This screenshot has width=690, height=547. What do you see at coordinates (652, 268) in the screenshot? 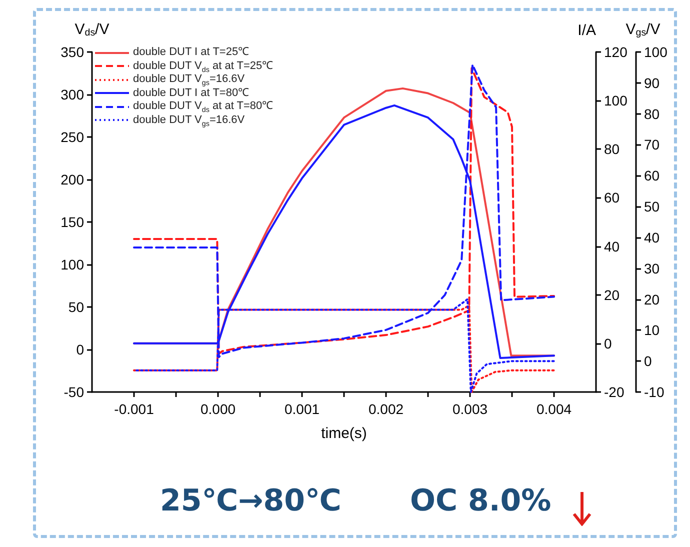
I see `y3-tick-label: 30` at bounding box center [652, 268].